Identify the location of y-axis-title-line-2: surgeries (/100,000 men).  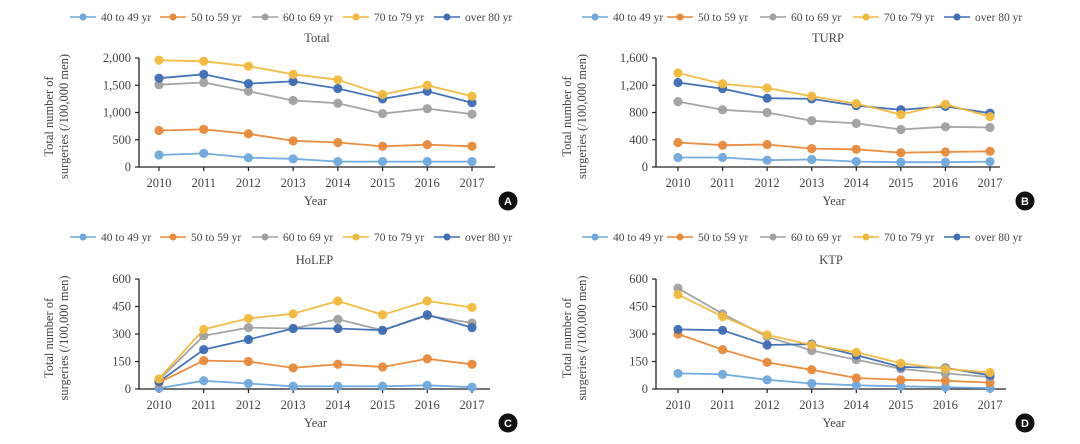
(582, 116).